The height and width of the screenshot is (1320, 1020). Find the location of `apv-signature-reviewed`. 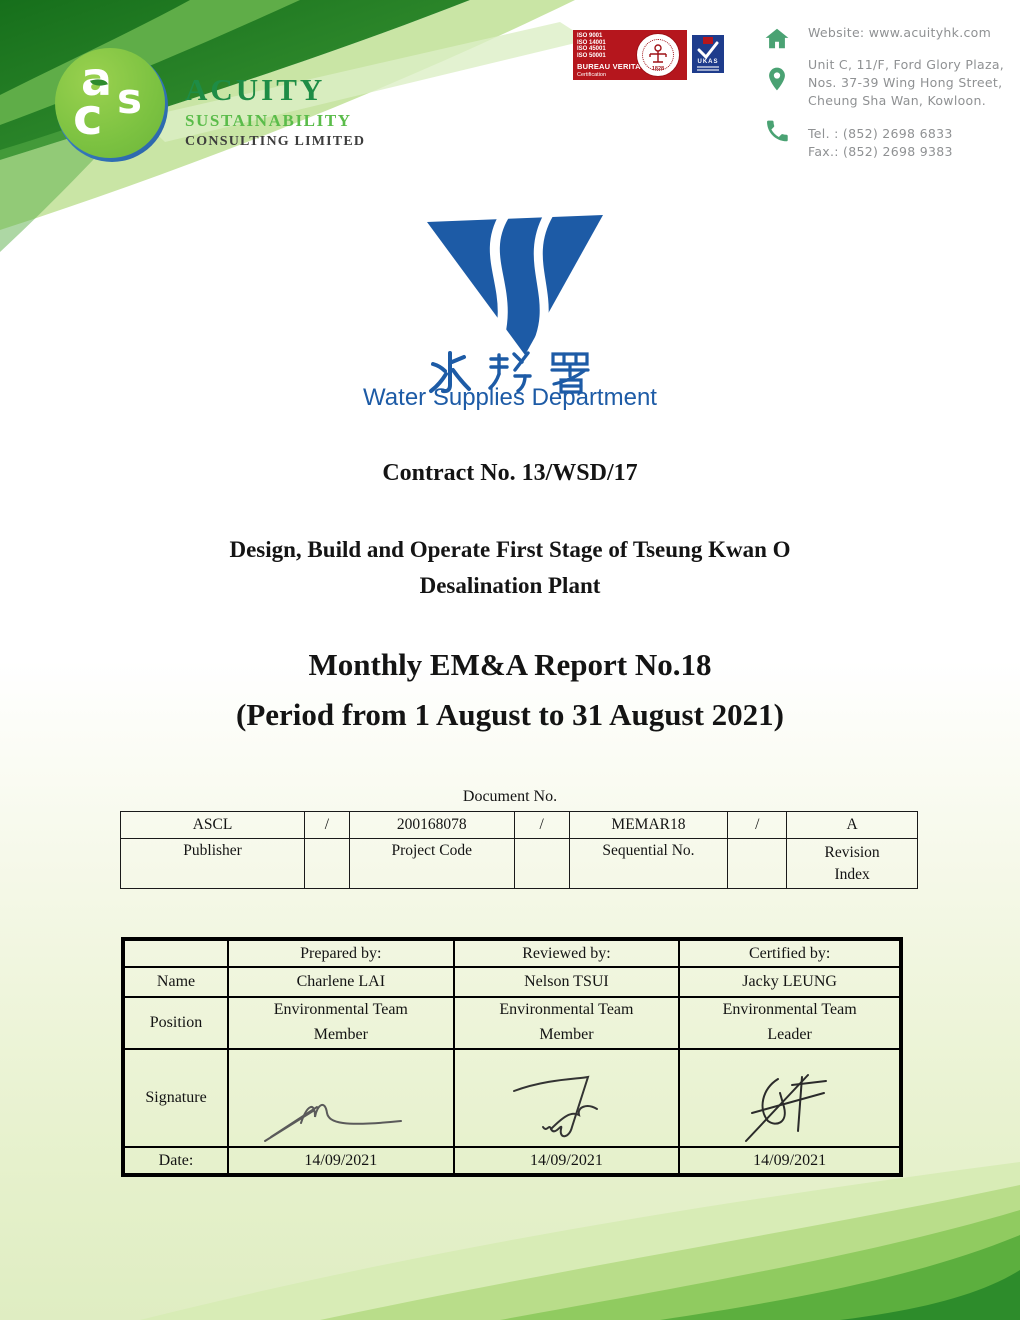

apv-signature-reviewed is located at coordinates (566, 1098).